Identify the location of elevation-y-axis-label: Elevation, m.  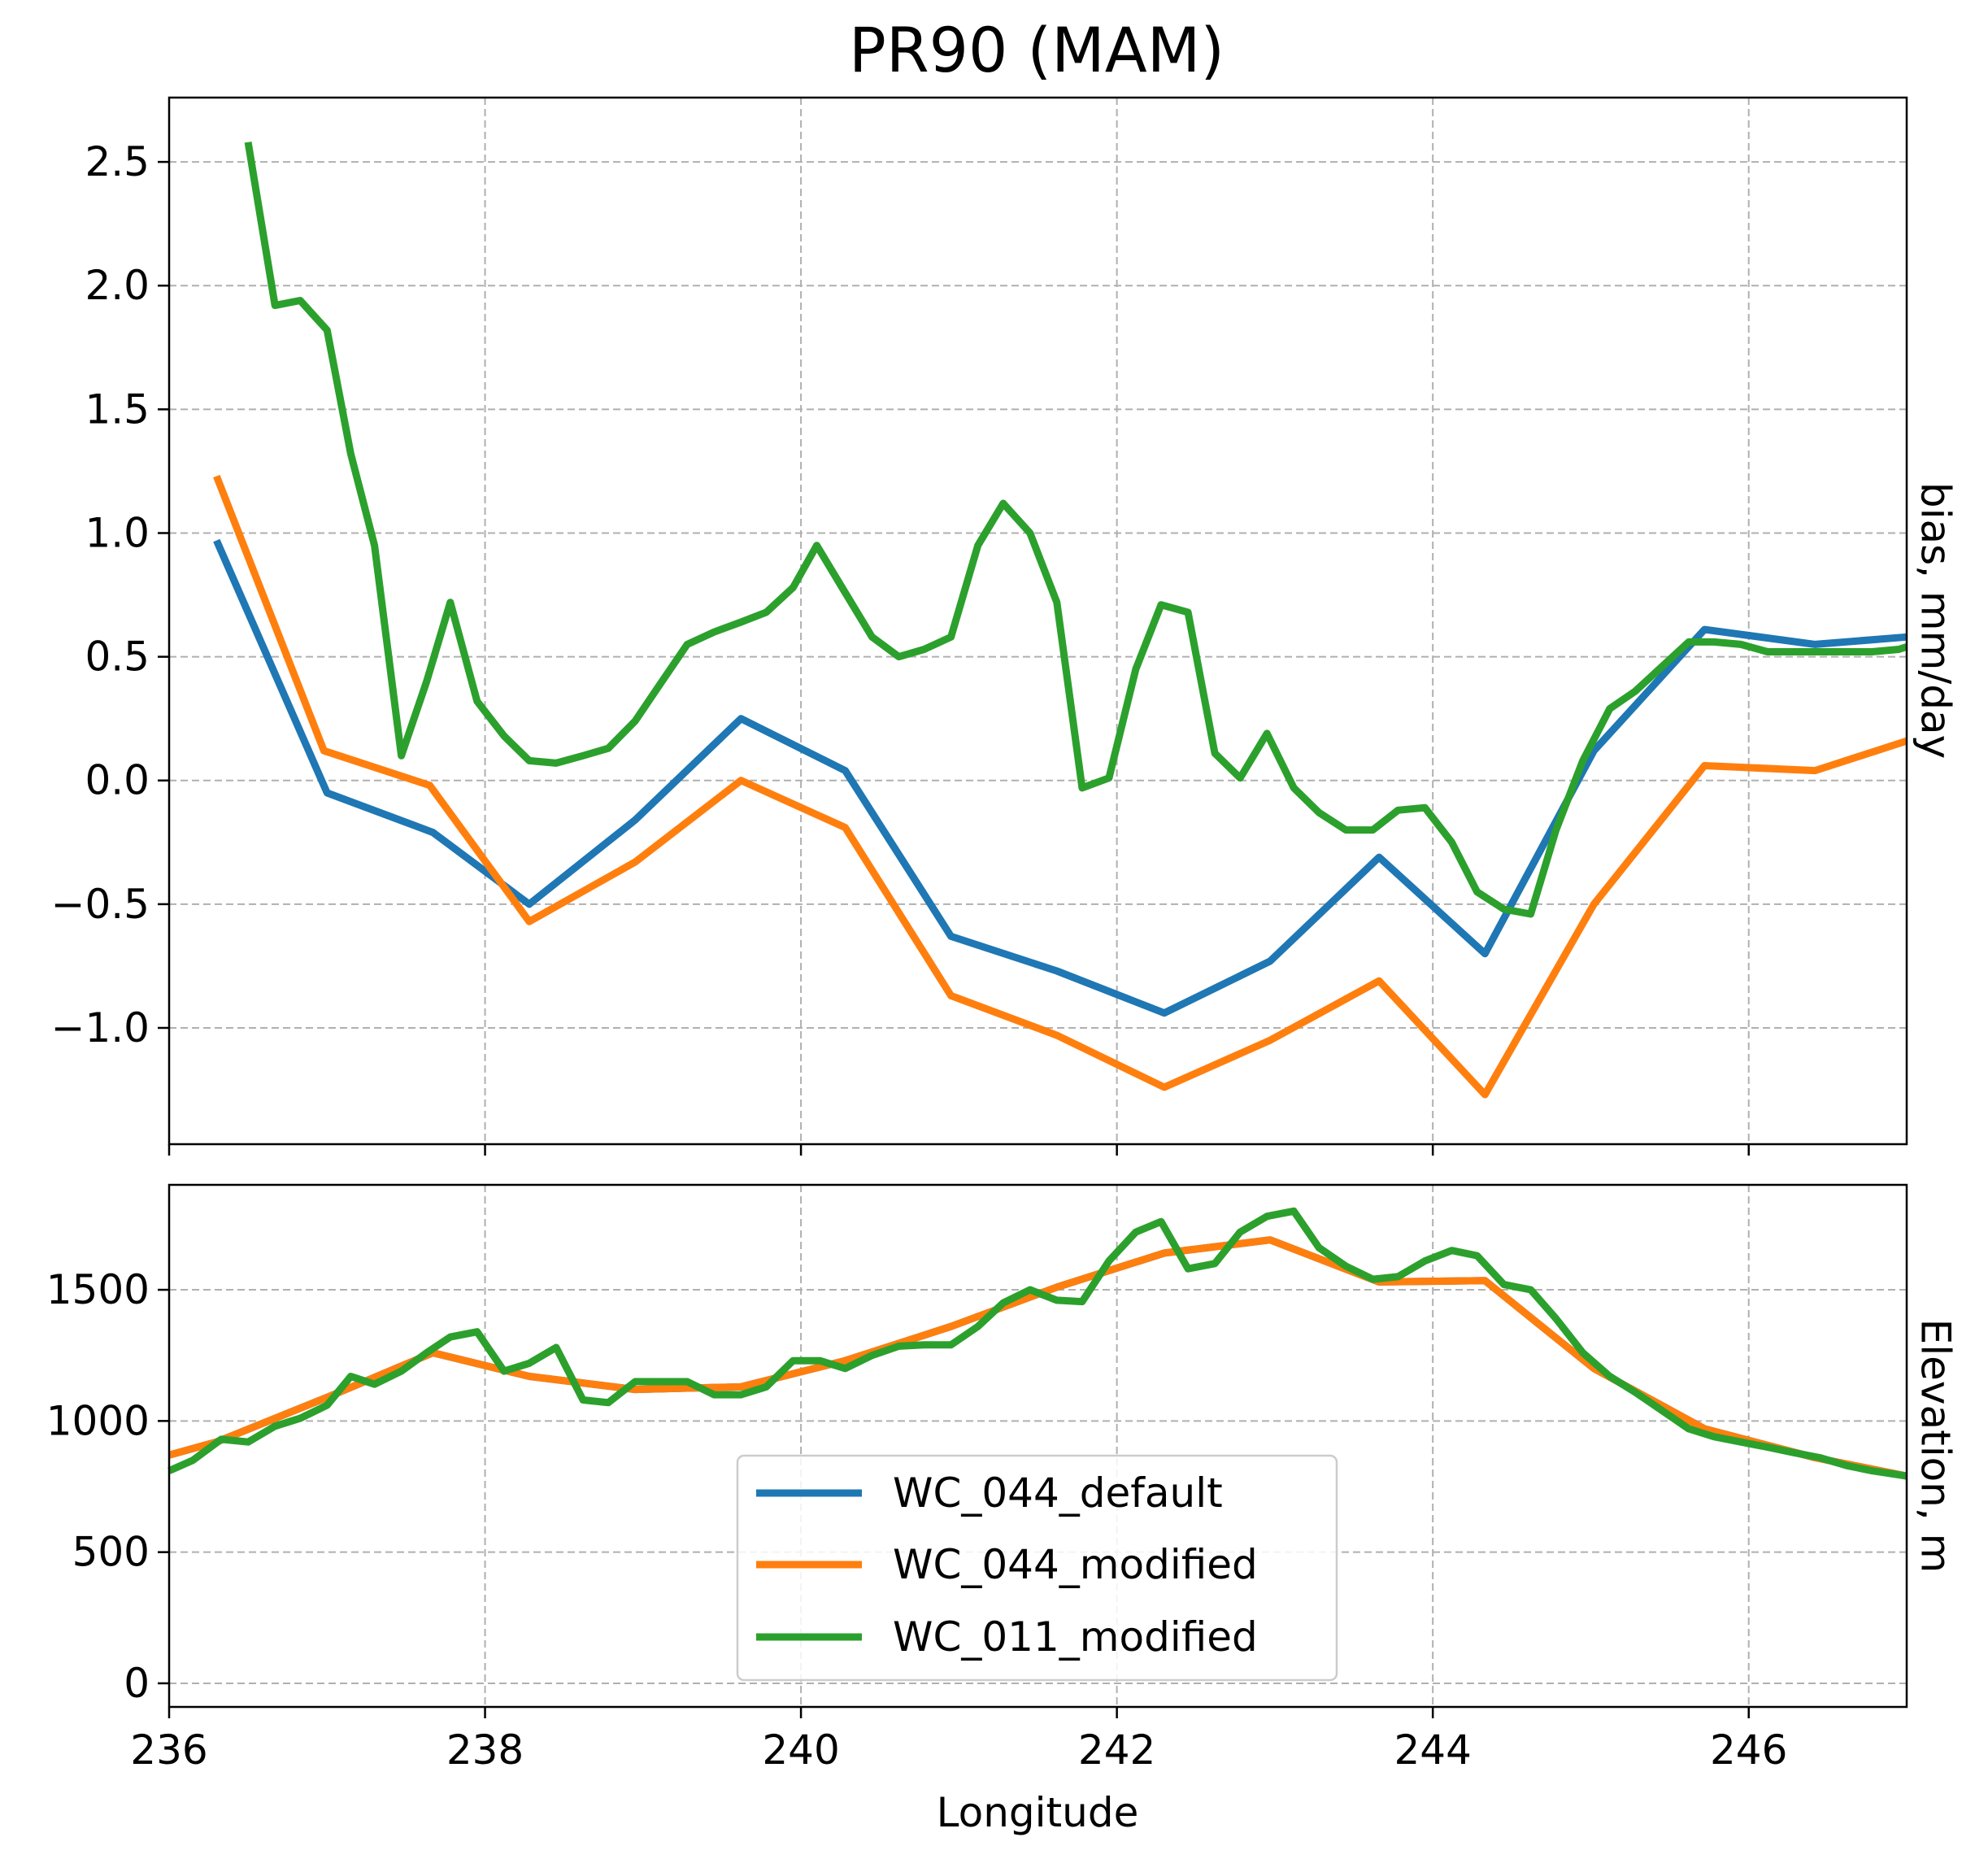
(1936, 1446).